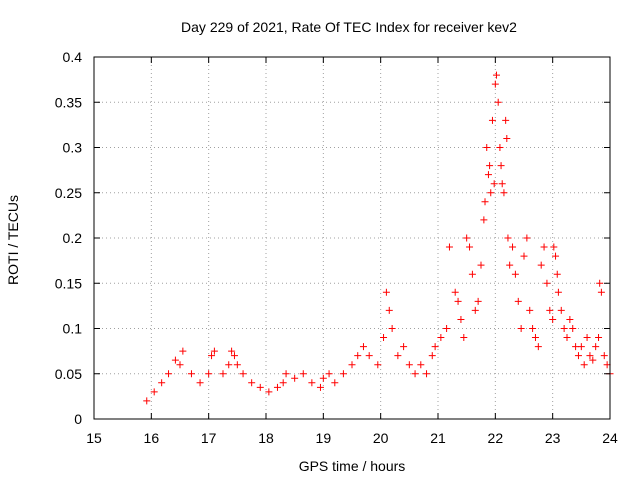  Describe the element at coordinates (610, 438) in the screenshot. I see `x-tick-label: 24` at that location.